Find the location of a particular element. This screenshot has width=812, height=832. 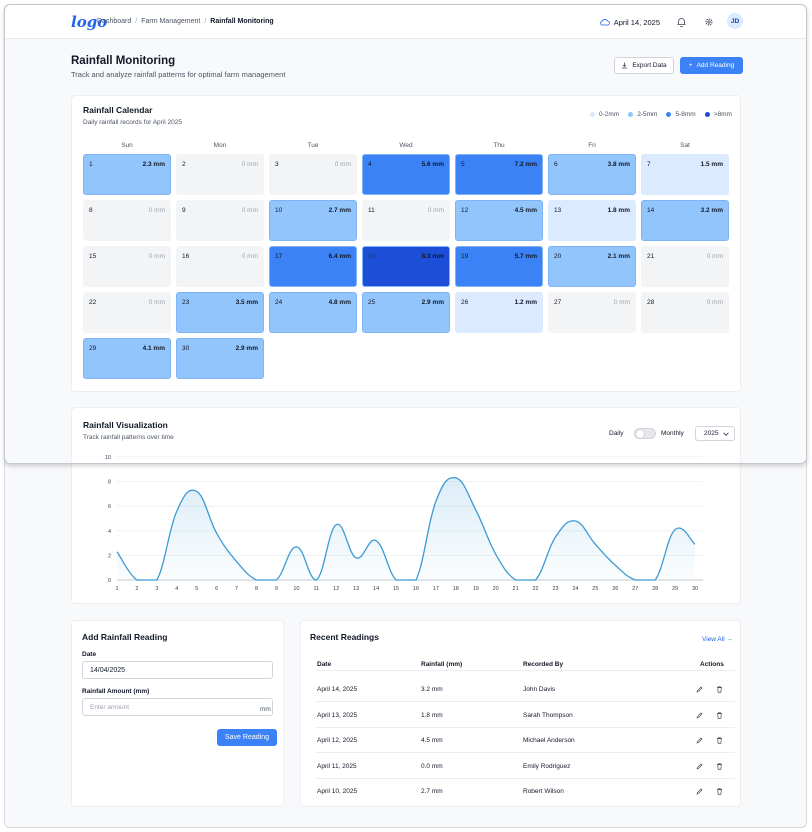

calendar-day-cell: 19 5.7 mm is located at coordinates (499, 266).